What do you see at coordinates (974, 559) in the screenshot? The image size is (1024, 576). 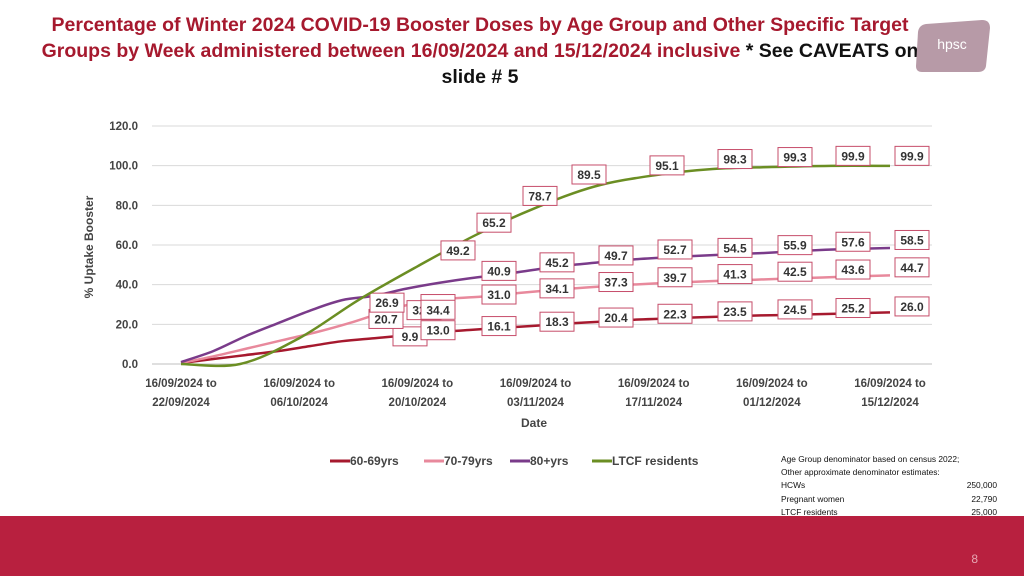 I see `page-number: 8` at bounding box center [974, 559].